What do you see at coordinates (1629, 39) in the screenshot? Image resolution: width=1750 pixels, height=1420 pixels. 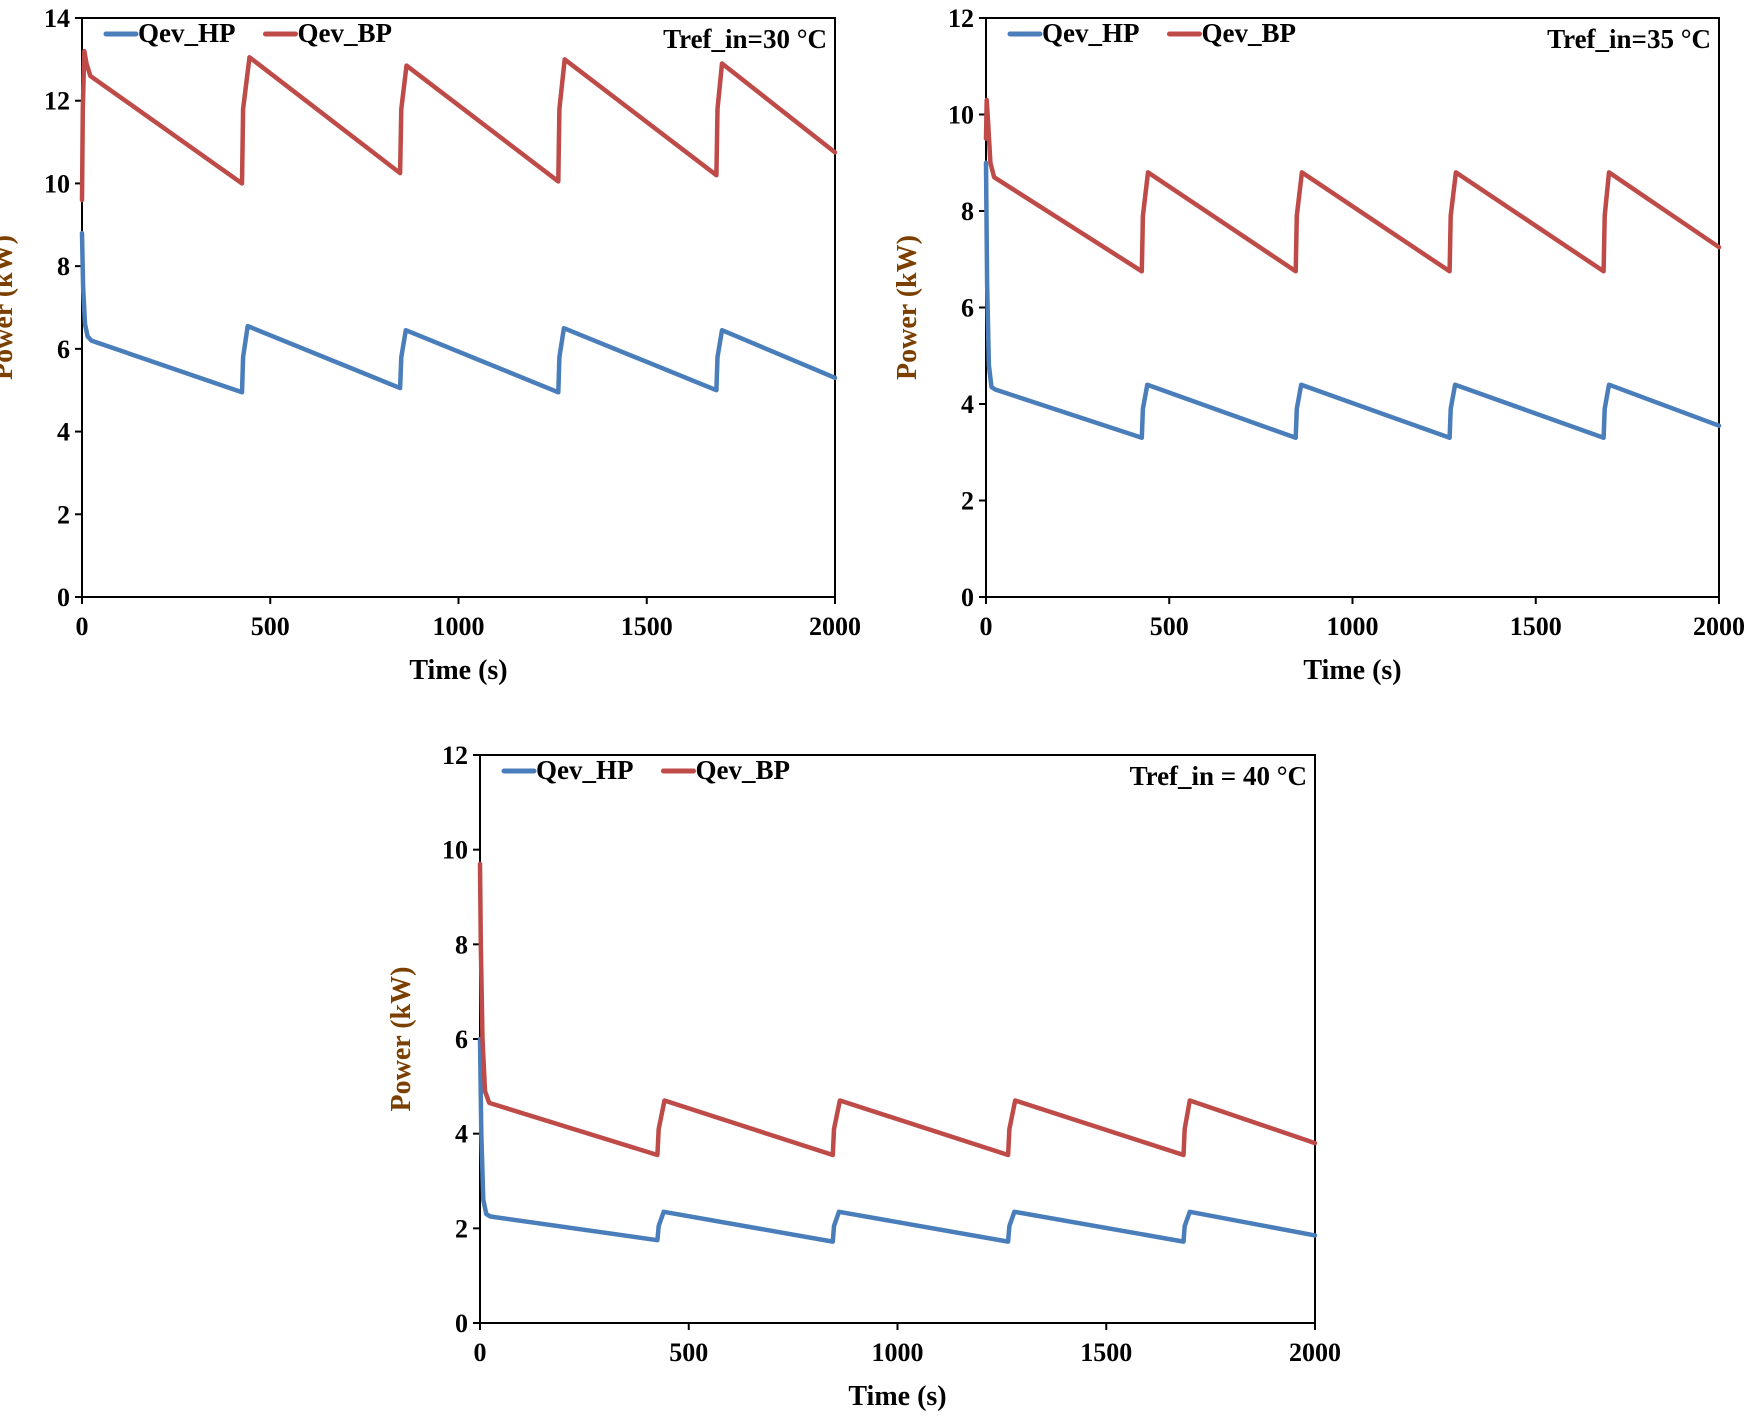 I see `temperature-annotation: Tref_in=35 °C` at bounding box center [1629, 39].